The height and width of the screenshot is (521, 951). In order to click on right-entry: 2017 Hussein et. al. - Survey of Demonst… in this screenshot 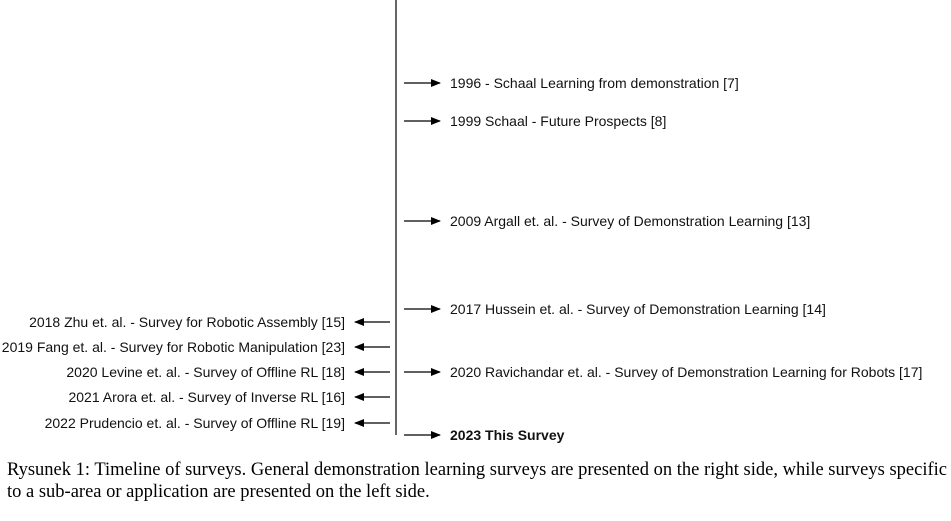, I will do `click(615, 309)`.